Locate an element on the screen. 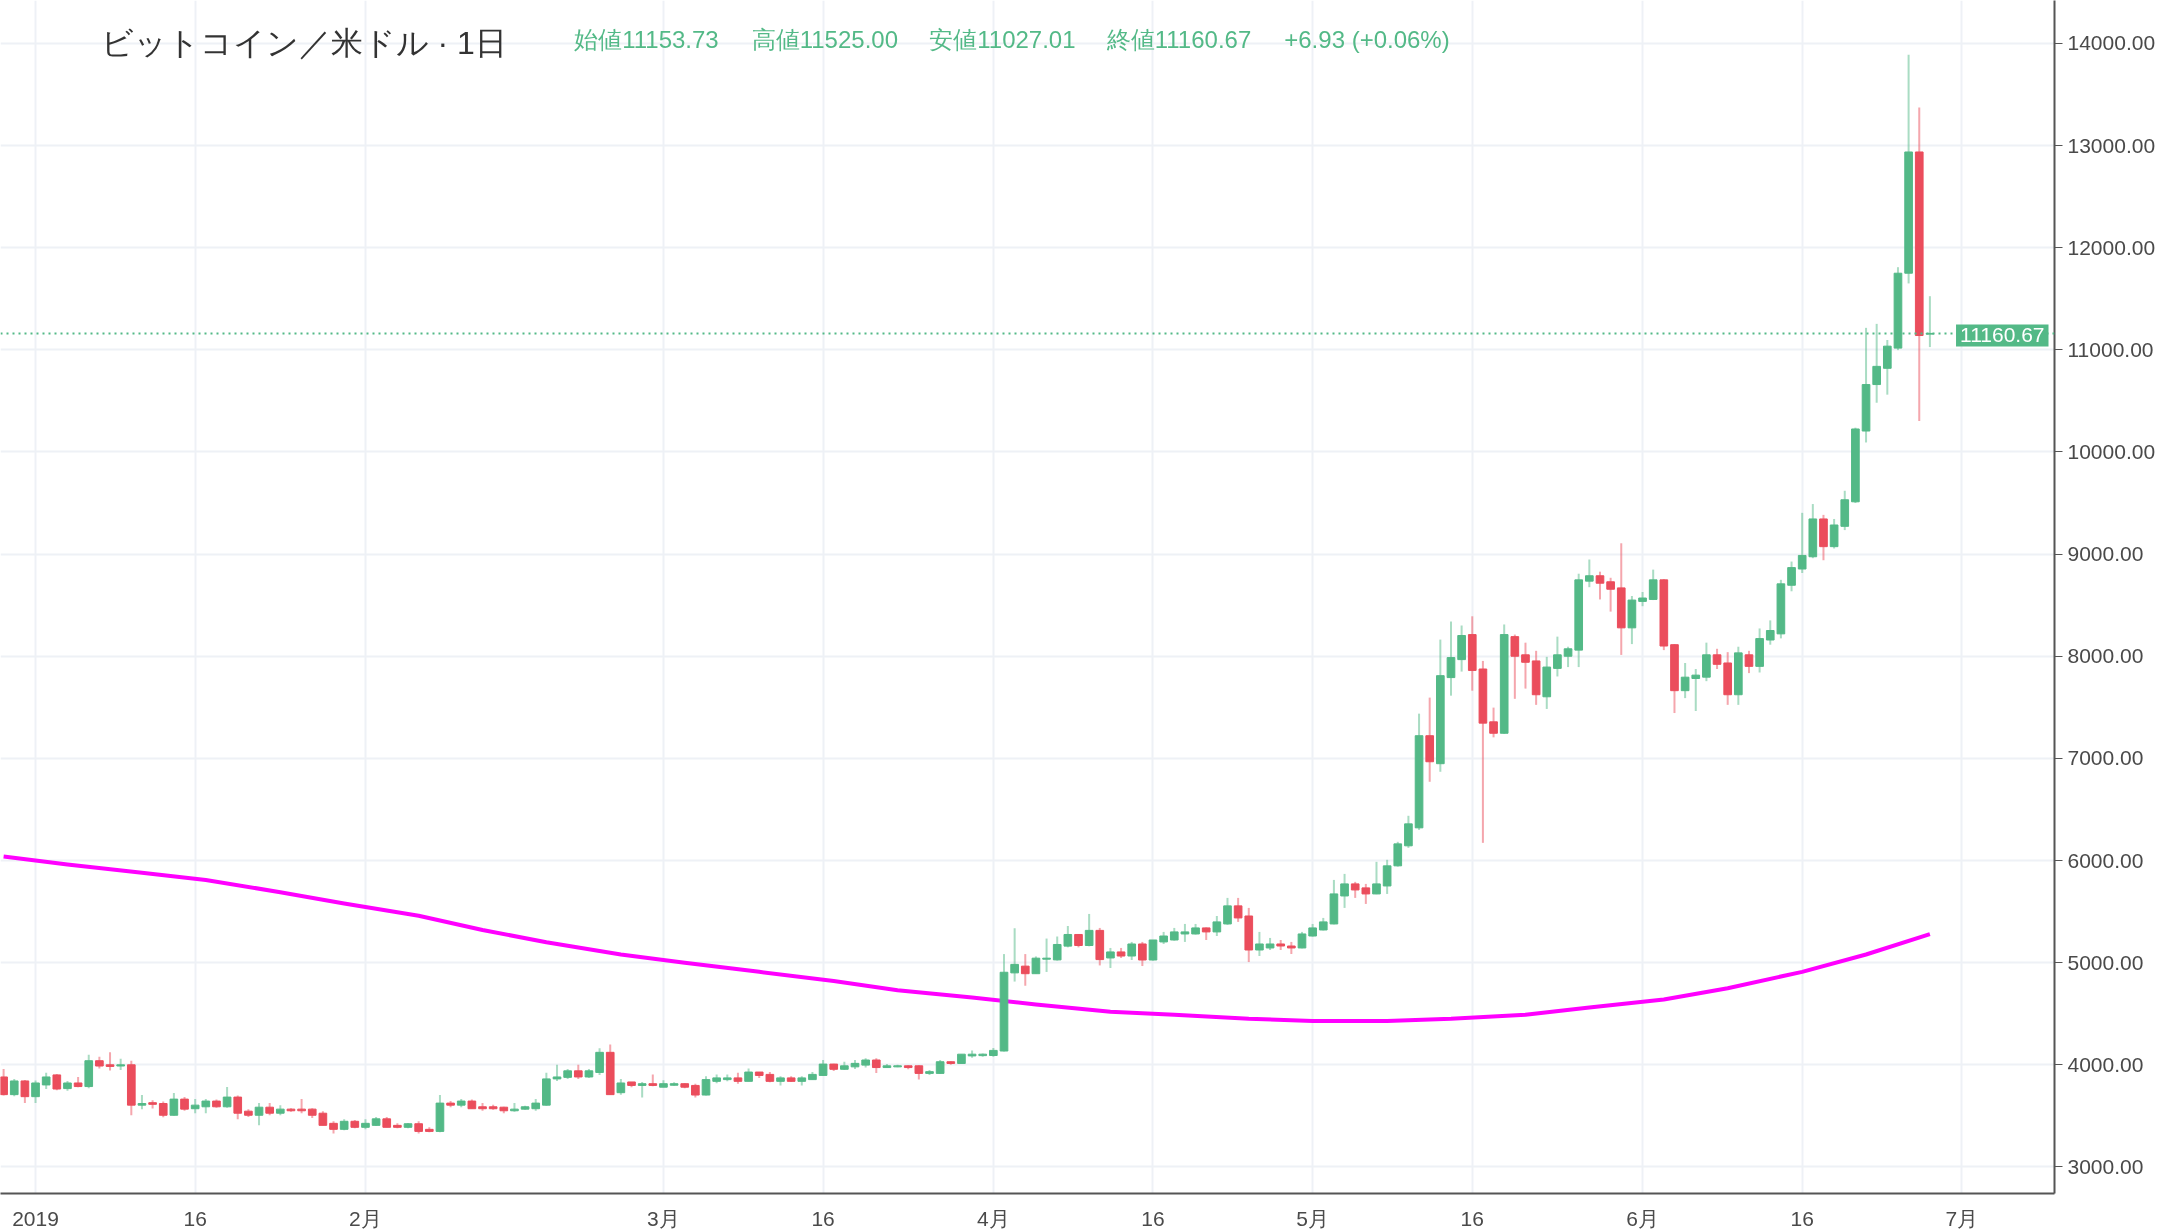 This screenshot has height=1232, width=2158. x-tick-label: 6月 is located at coordinates (1642, 1218).